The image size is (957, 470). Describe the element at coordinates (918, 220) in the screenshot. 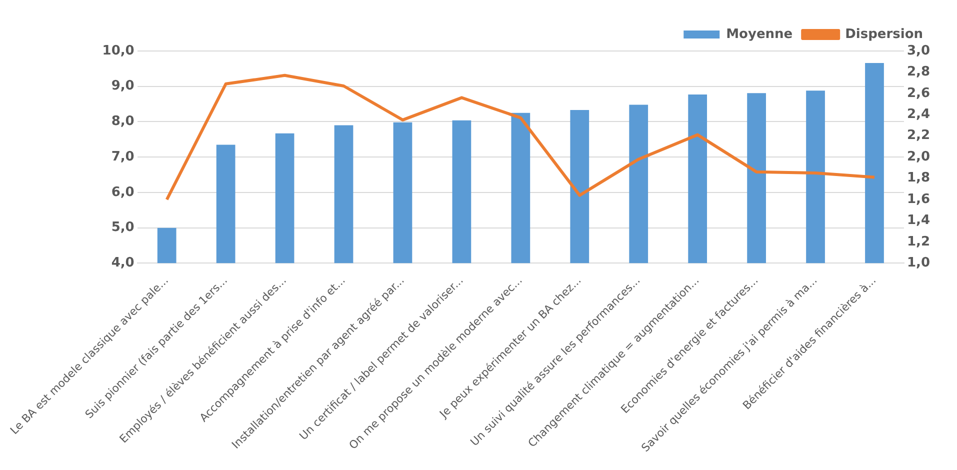

I see `y2-tick-label: 1,4` at that location.